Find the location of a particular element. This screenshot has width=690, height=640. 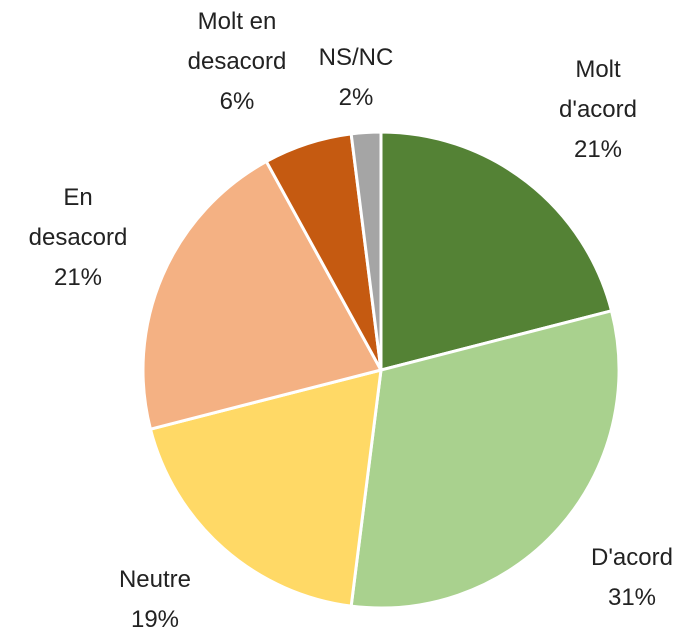

category-label: D'acord is located at coordinates (632, 557).